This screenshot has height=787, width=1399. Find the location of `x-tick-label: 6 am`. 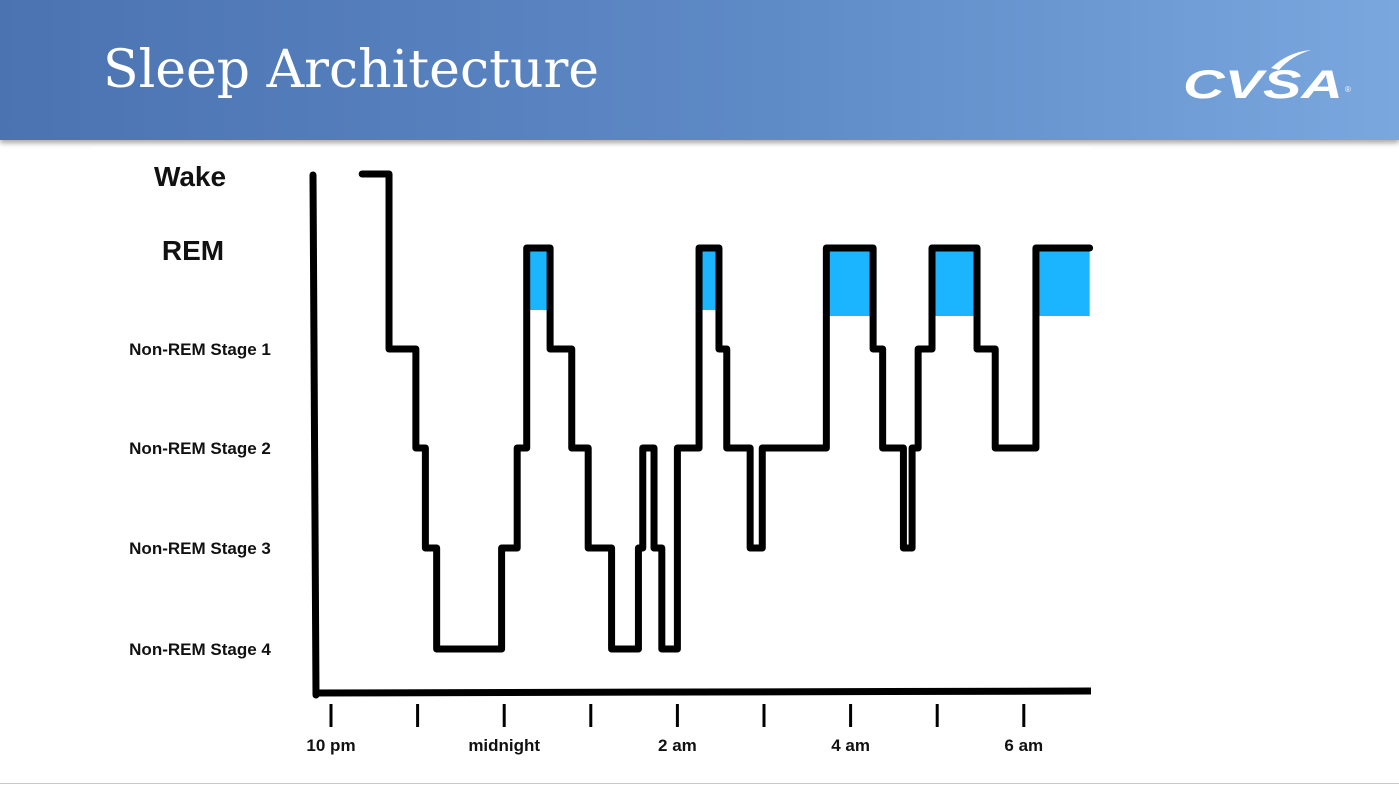

x-tick-label: 6 am is located at coordinates (1023, 745).